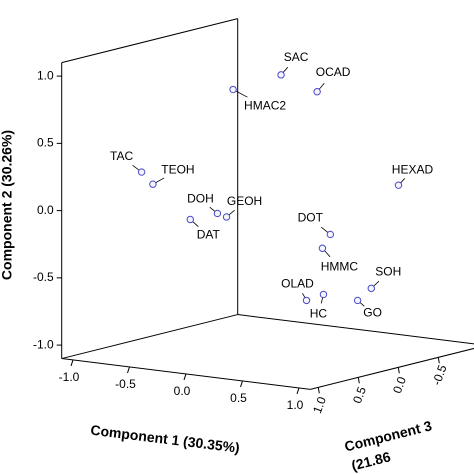 Image resolution: width=474 pixels, height=474 pixels. What do you see at coordinates (311, 218) in the screenshot?
I see `point-label: DOT` at bounding box center [311, 218].